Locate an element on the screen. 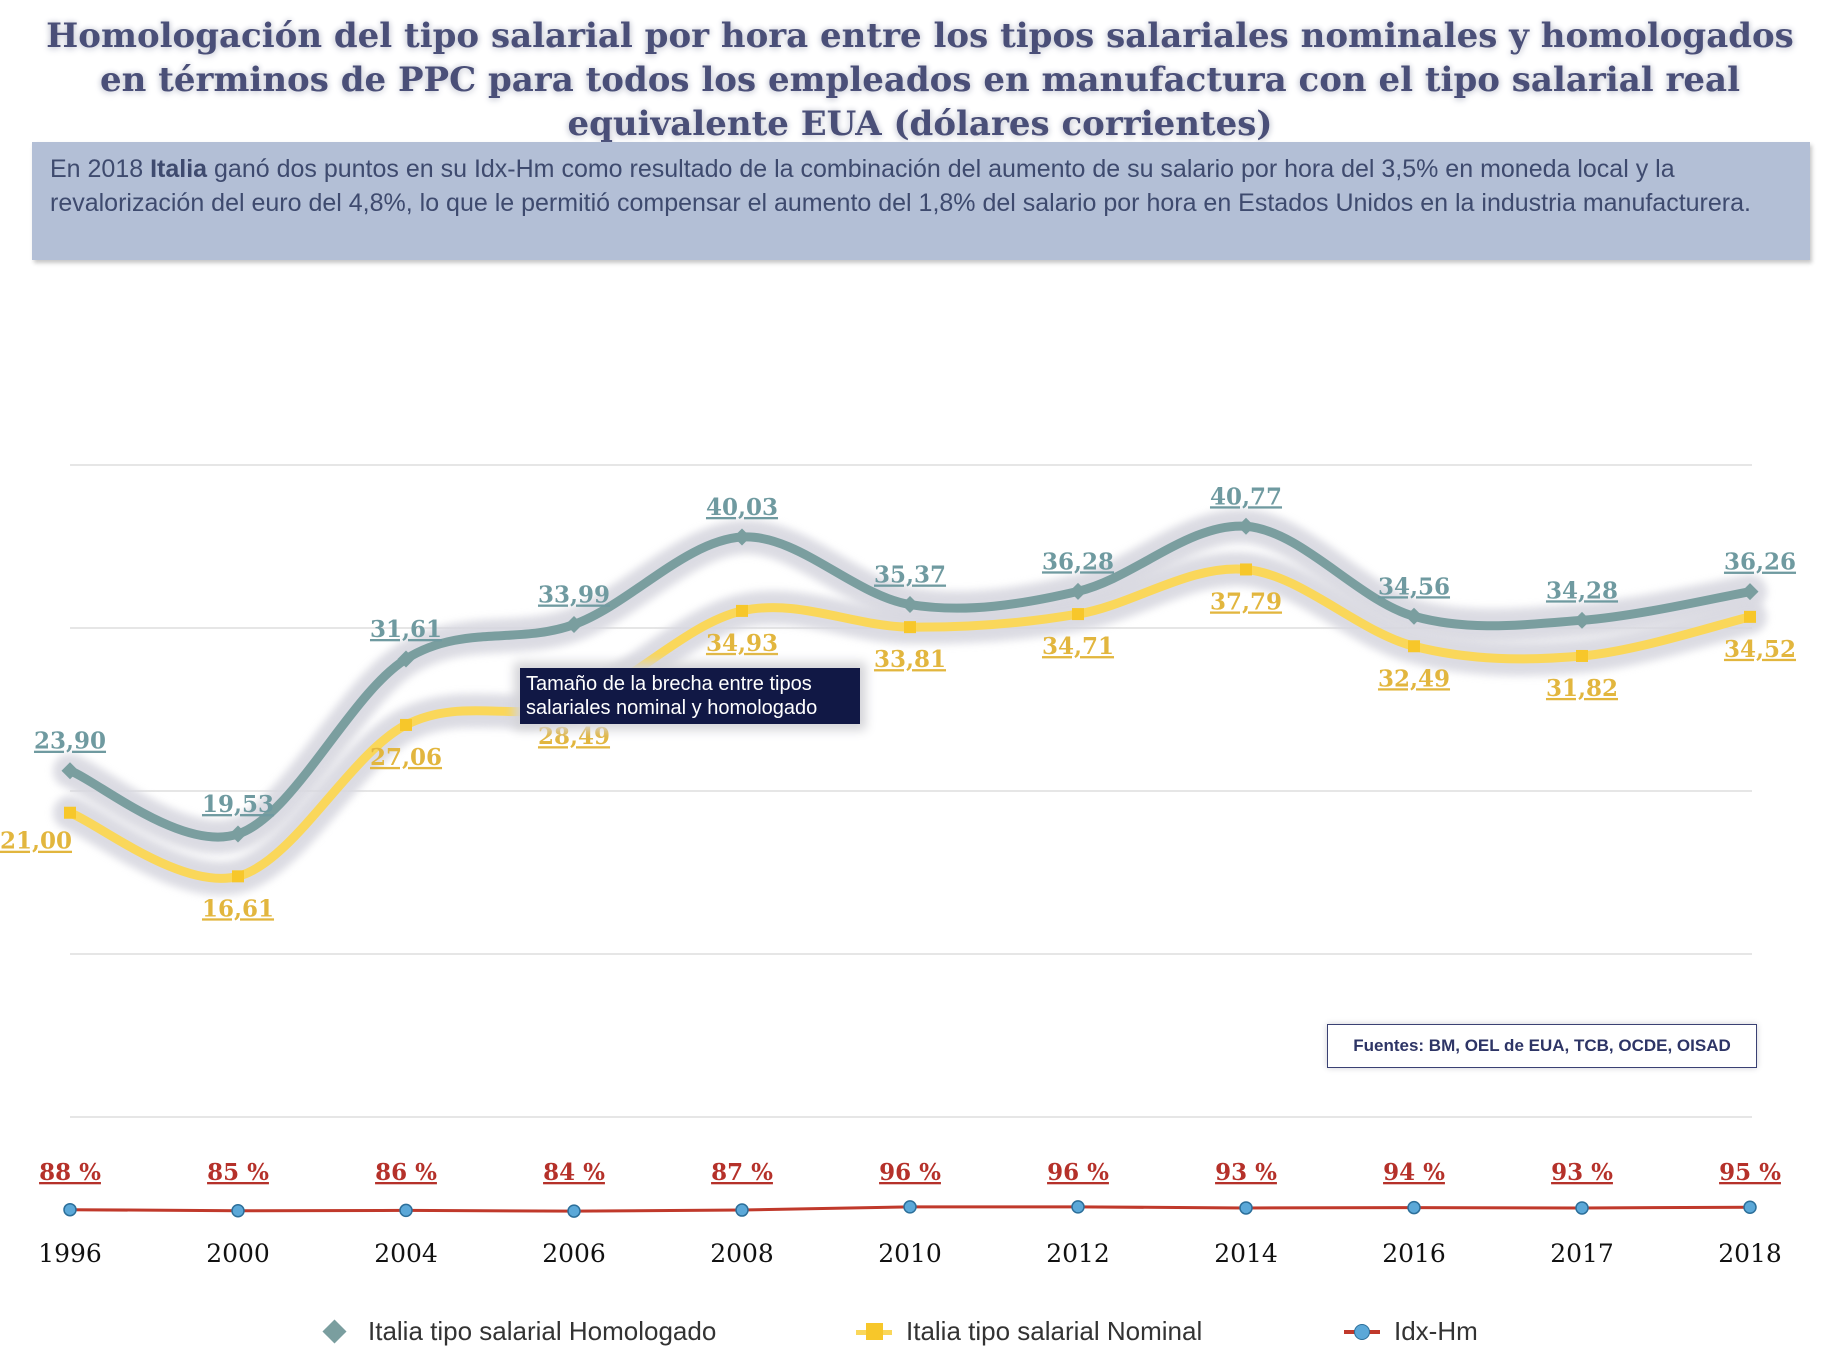 The image size is (1848, 1368). circle-icon is located at coordinates (1362, 1332).